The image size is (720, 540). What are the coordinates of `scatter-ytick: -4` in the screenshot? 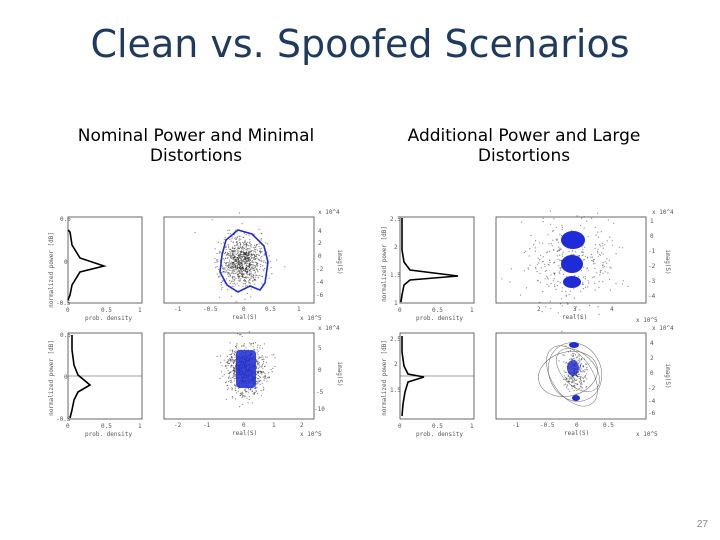 It's located at (652, 401).